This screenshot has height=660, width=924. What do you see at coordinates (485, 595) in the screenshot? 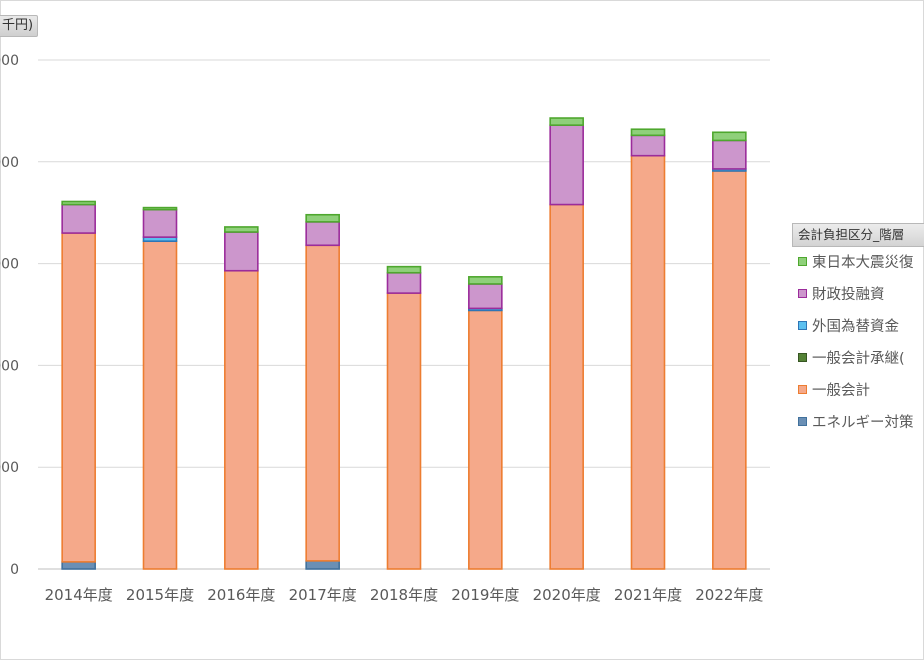
I see `x-tick-label: 2019年度` at bounding box center [485, 595].